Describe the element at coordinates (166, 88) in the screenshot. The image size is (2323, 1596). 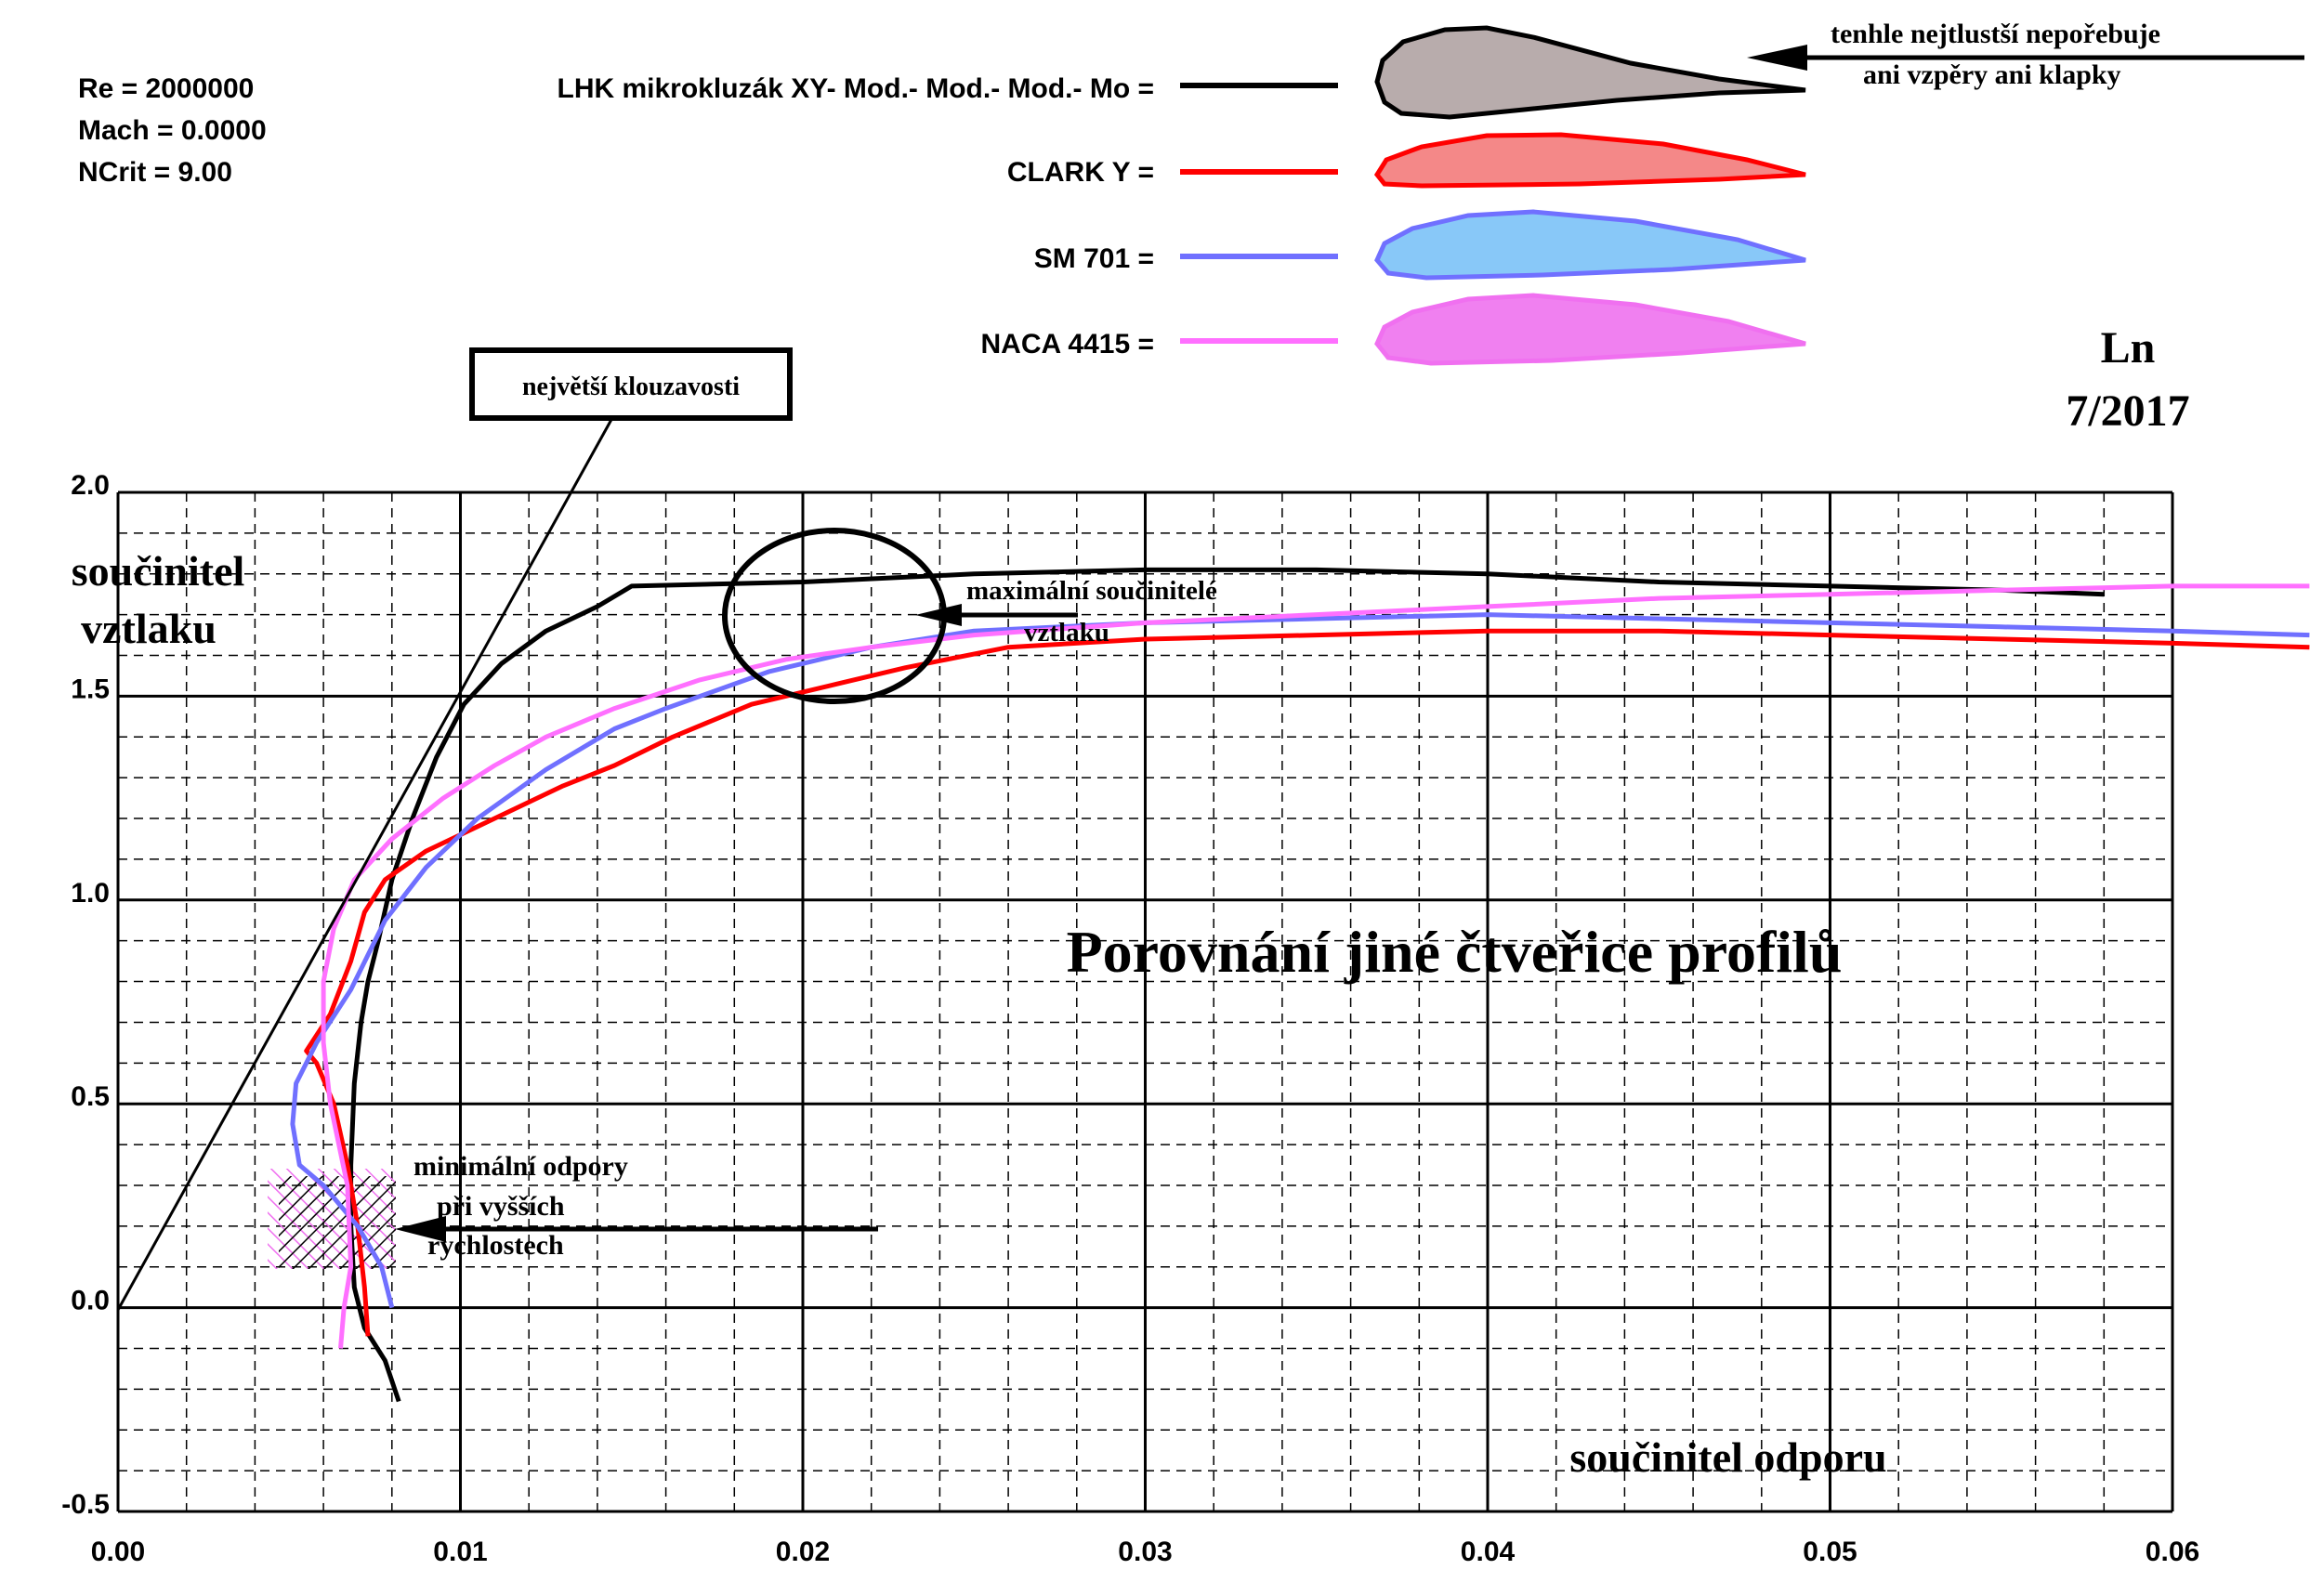
I see `re-text: Re = 2000000` at that location.